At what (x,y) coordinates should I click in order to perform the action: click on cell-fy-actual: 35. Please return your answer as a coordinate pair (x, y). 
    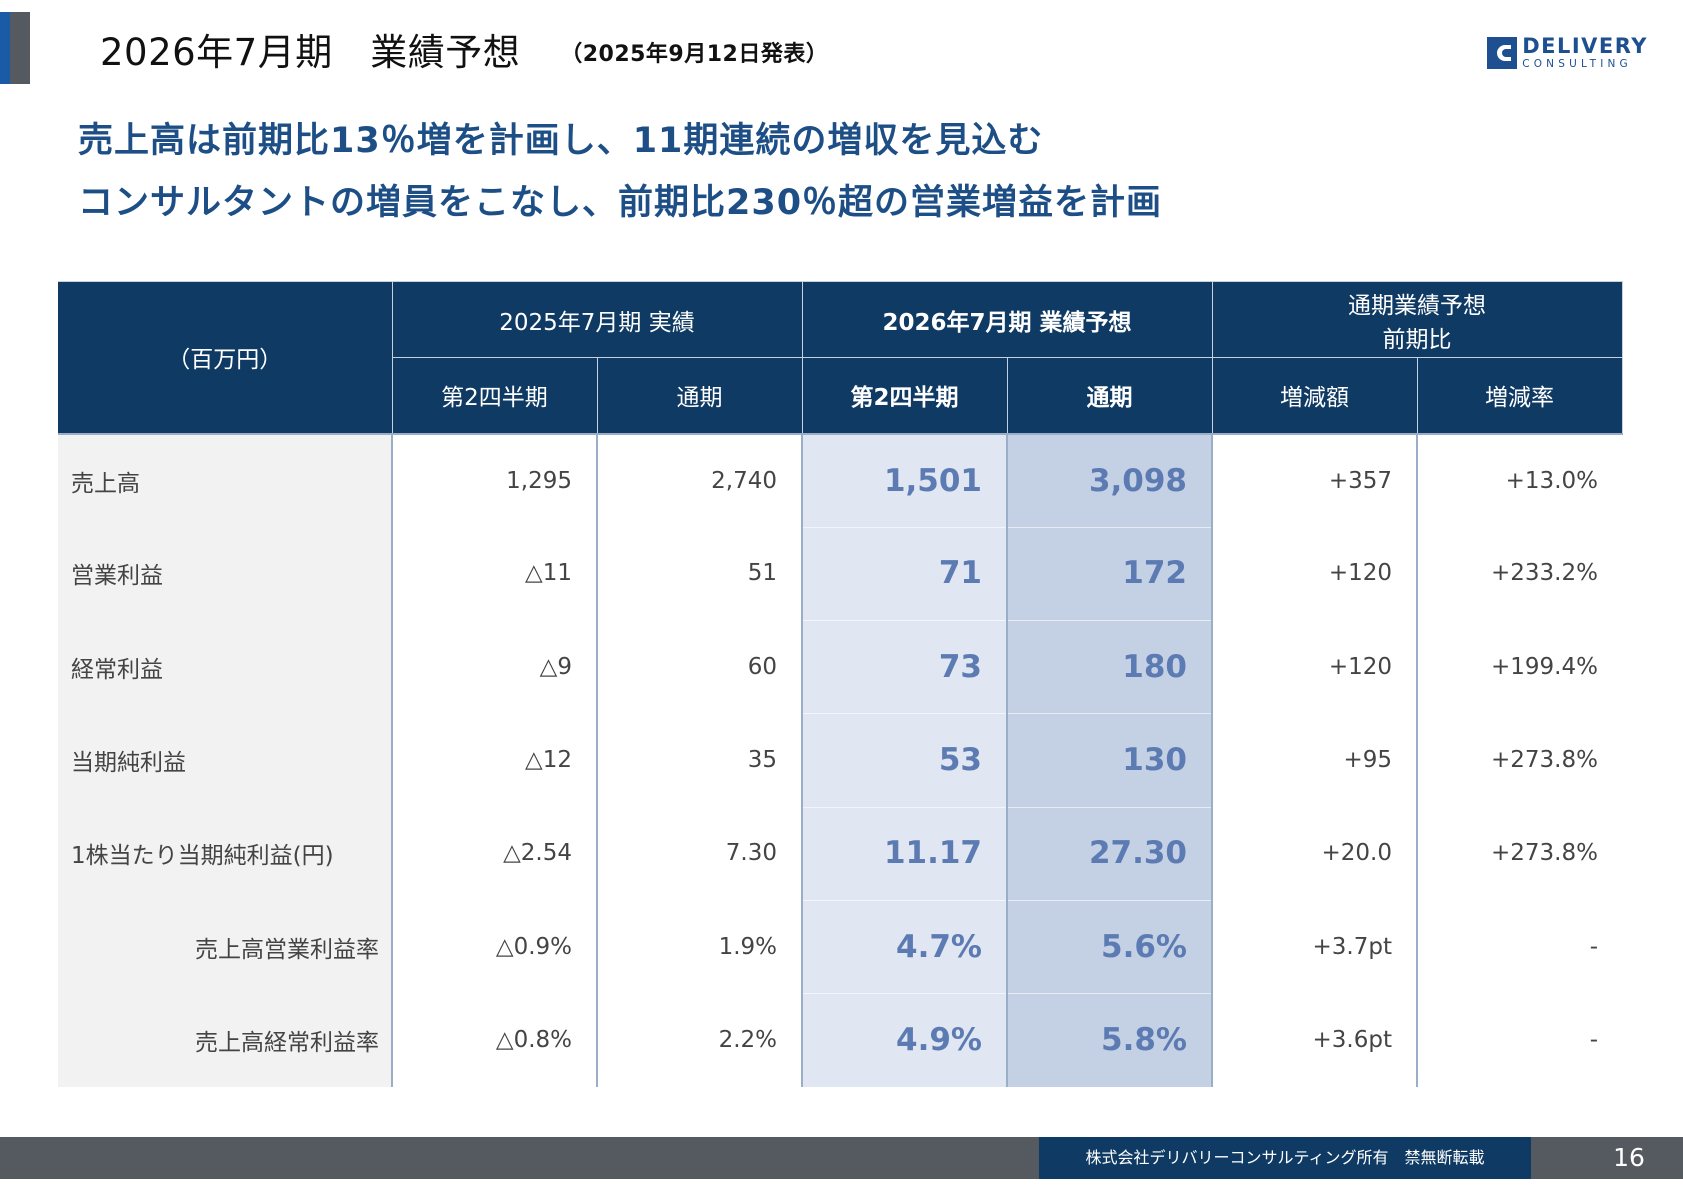
    Looking at the image, I should click on (700, 760).